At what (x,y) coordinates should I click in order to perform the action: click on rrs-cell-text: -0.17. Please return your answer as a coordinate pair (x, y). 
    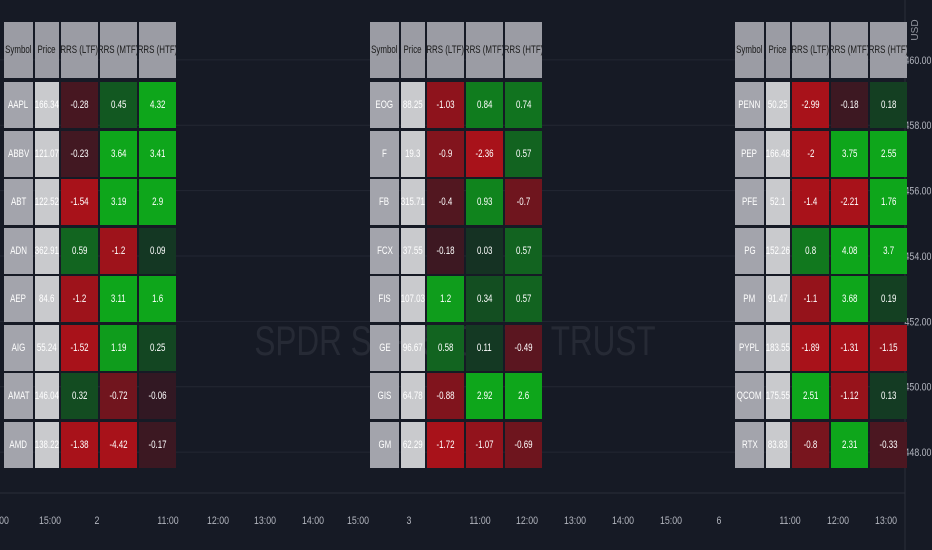
    Looking at the image, I should click on (157, 444).